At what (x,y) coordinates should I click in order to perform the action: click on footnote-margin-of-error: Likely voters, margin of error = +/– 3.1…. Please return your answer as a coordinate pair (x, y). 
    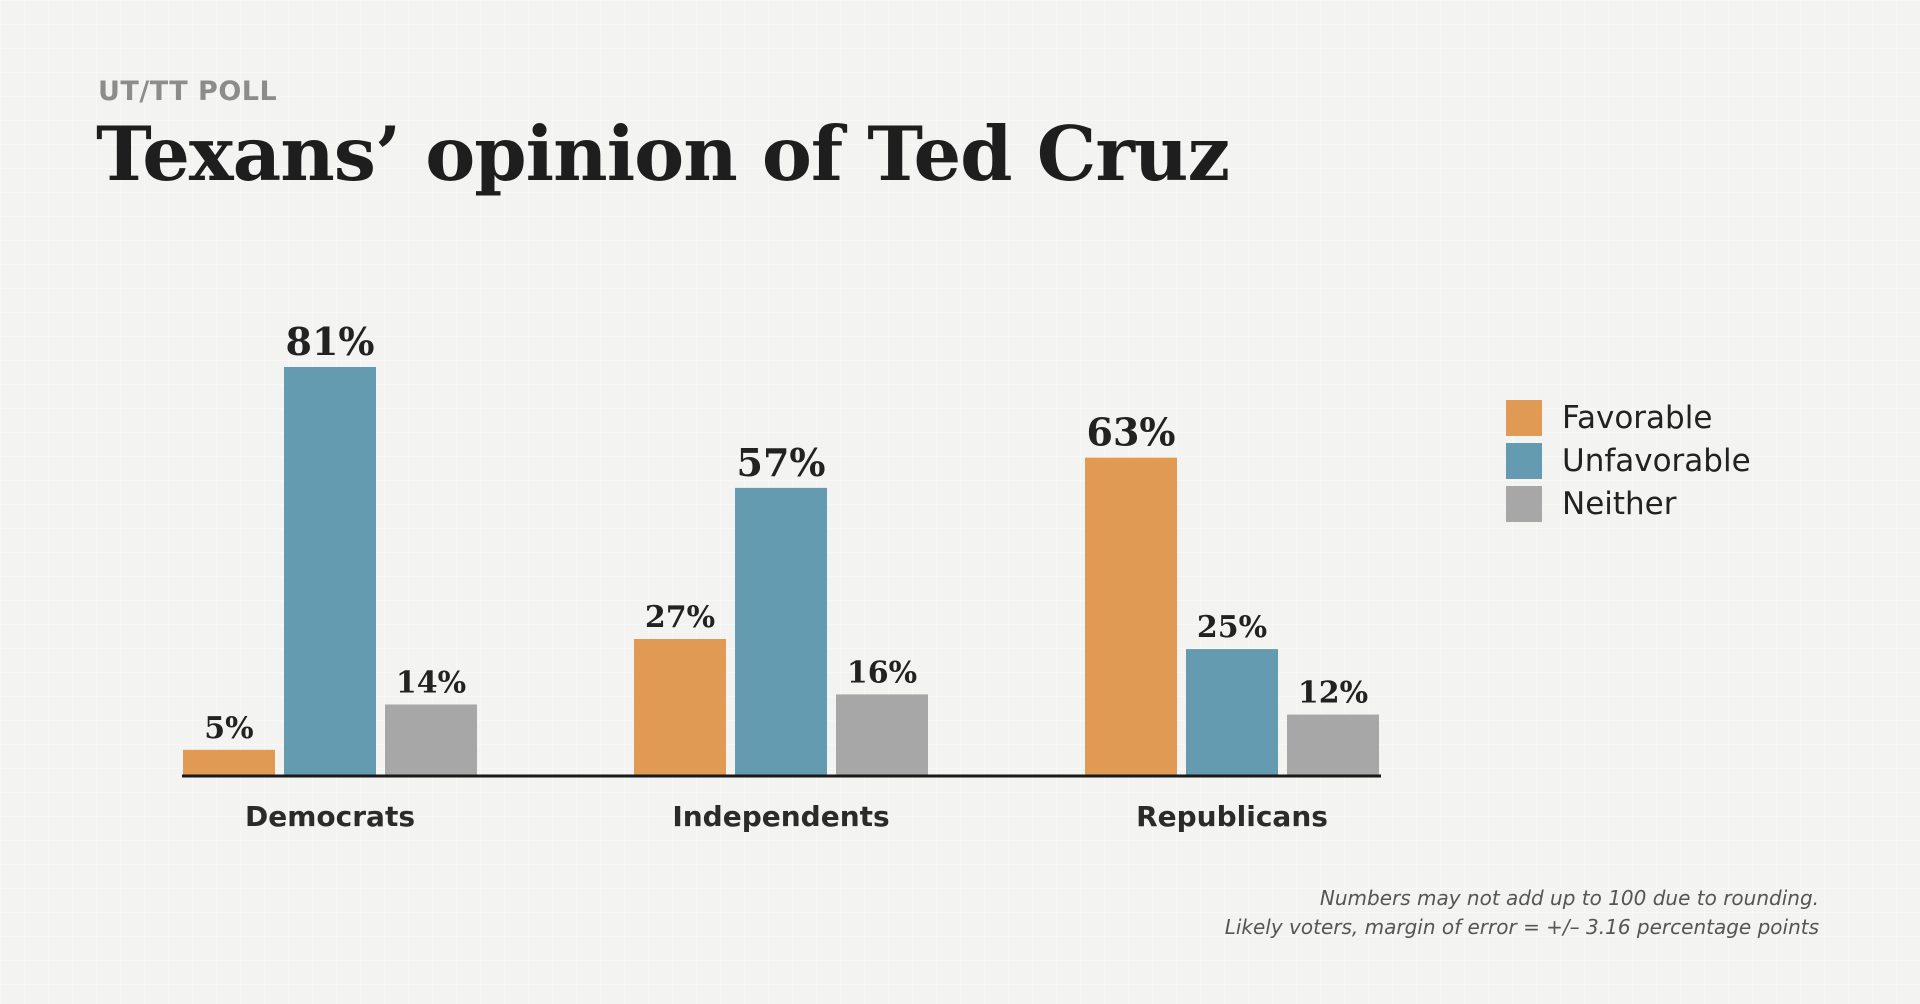
    Looking at the image, I should click on (1521, 927).